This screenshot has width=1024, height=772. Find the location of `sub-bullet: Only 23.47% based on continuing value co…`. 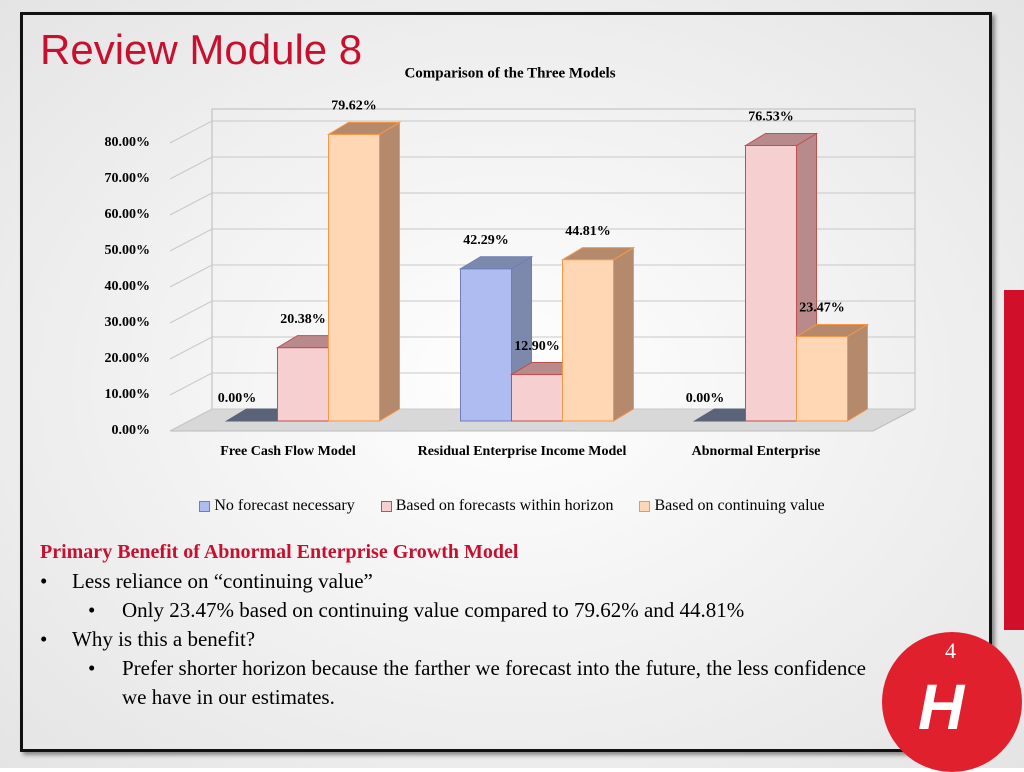

sub-bullet: Only 23.47% based on continuing value co… is located at coordinates (460, 610).